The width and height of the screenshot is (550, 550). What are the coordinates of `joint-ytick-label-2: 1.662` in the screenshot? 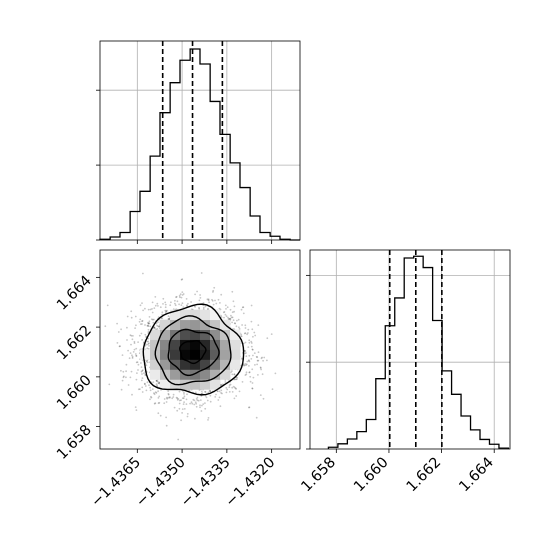 It's located at (74, 343).